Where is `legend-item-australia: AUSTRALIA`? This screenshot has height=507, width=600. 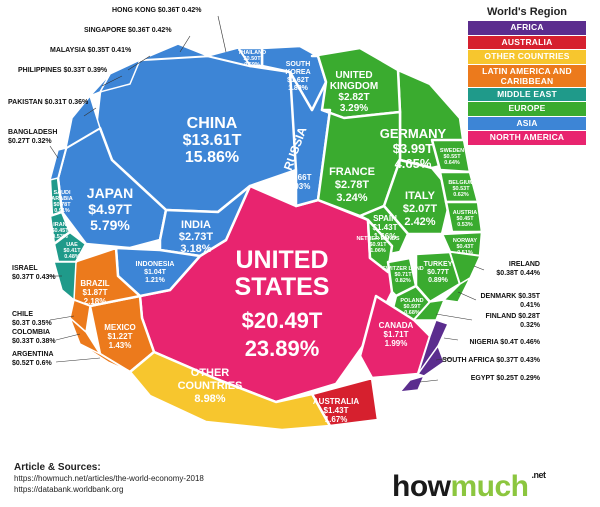
legend-item-australia: AUSTRALIA is located at coordinates (527, 42).